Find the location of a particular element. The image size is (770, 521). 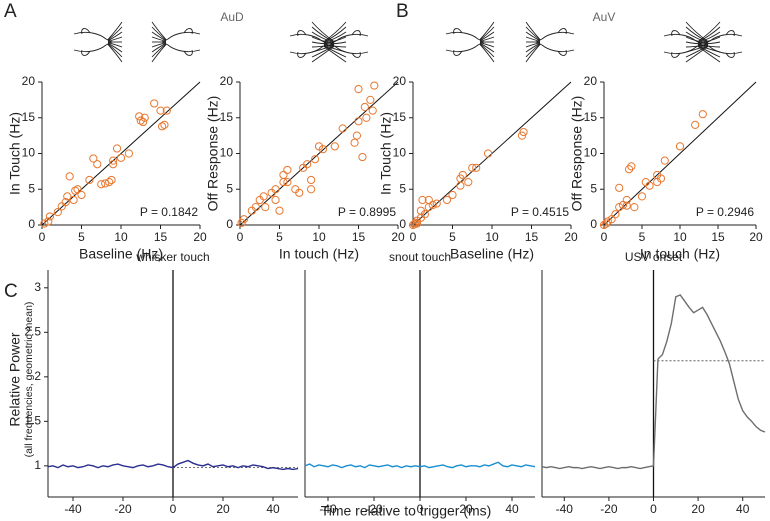

identity-line is located at coordinates (319, 153).